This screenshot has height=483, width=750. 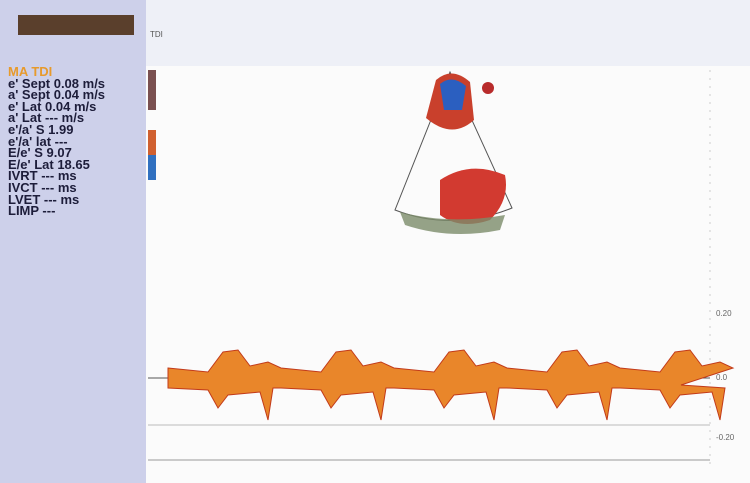 I want to click on doppler-trace, so click(x=451, y=385).